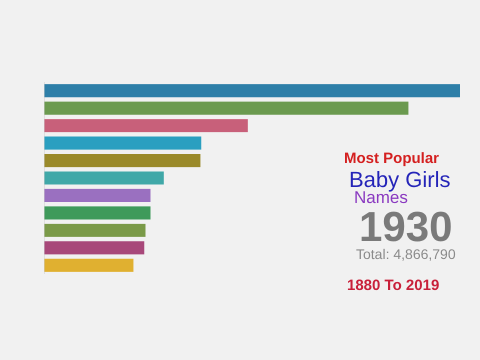 The width and height of the screenshot is (480, 360). Describe the element at coordinates (399, 179) in the screenshot. I see `annotation: Baby Girls` at that location.